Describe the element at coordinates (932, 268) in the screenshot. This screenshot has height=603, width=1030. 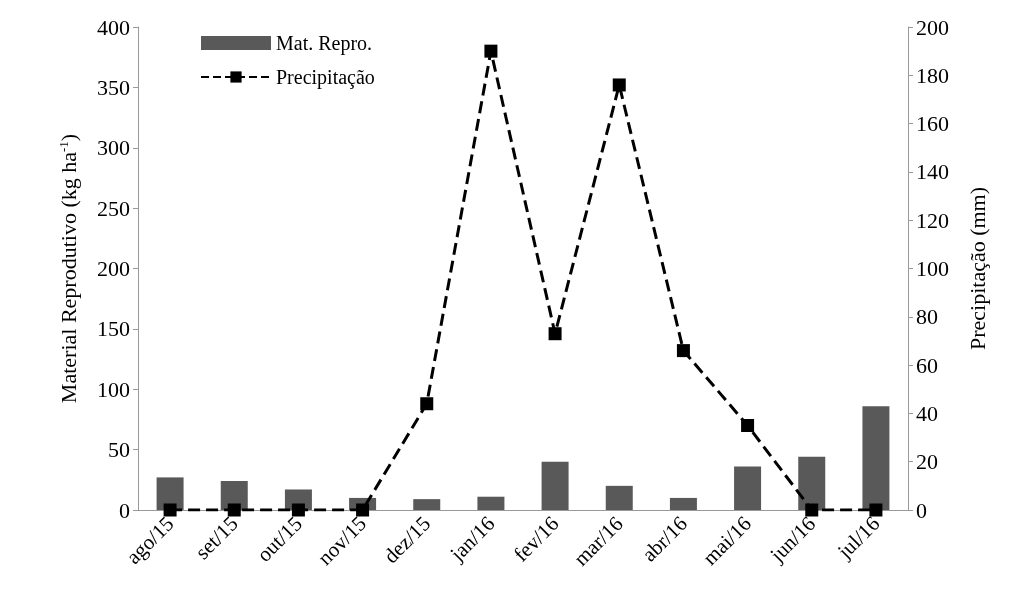
I see `y2-tick-label: 100` at that location.